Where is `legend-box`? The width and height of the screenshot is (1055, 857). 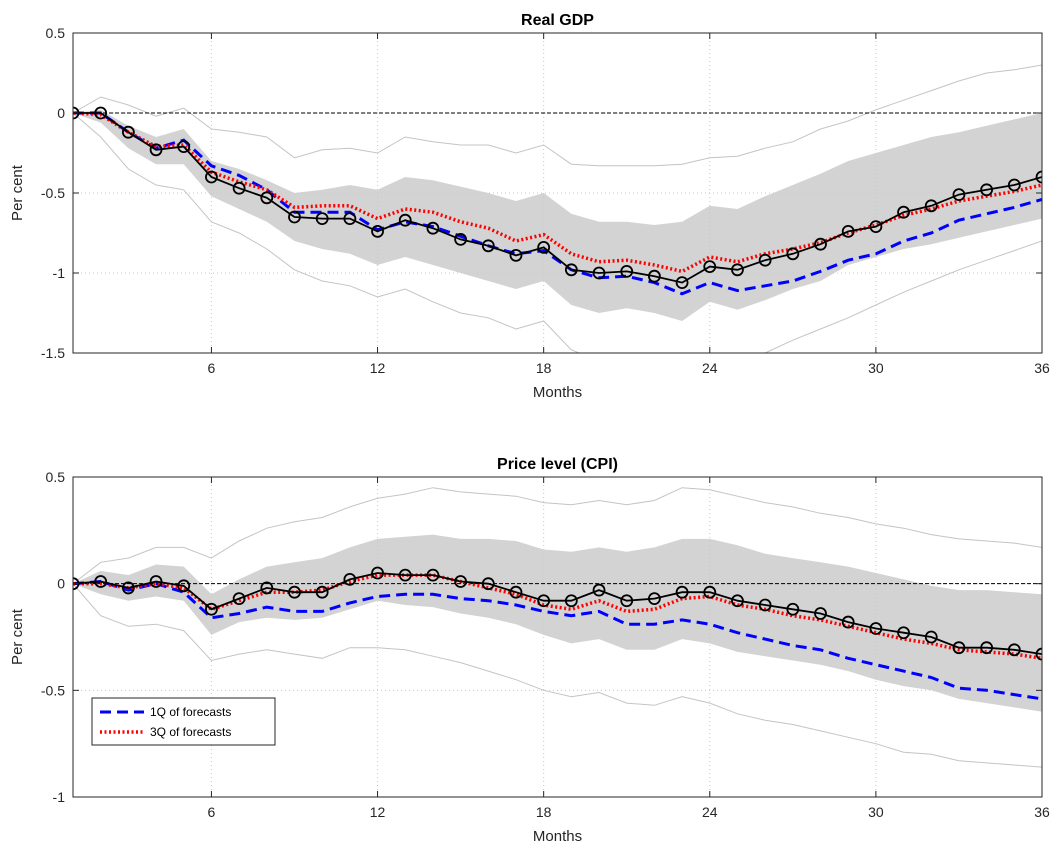
legend-box is located at coordinates (183, 721).